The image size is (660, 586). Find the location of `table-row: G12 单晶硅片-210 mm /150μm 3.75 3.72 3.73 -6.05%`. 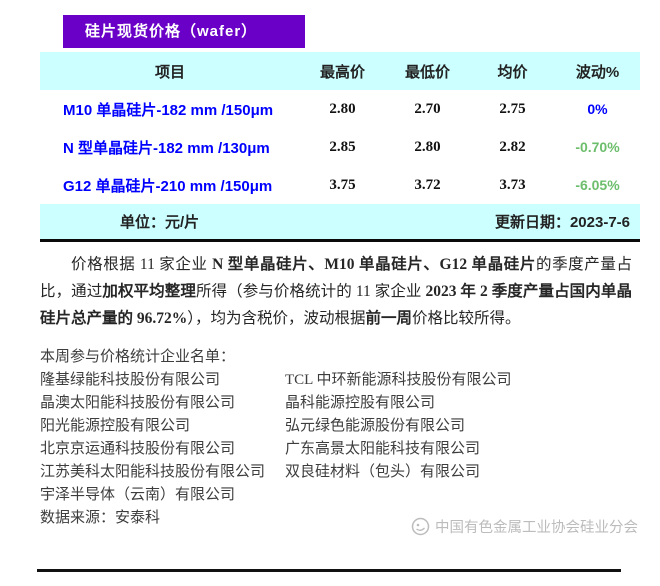

table-row: G12 单晶硅片-210 mm /150μm 3.75 3.72 3.73 -6.05% is located at coordinates (340, 185).